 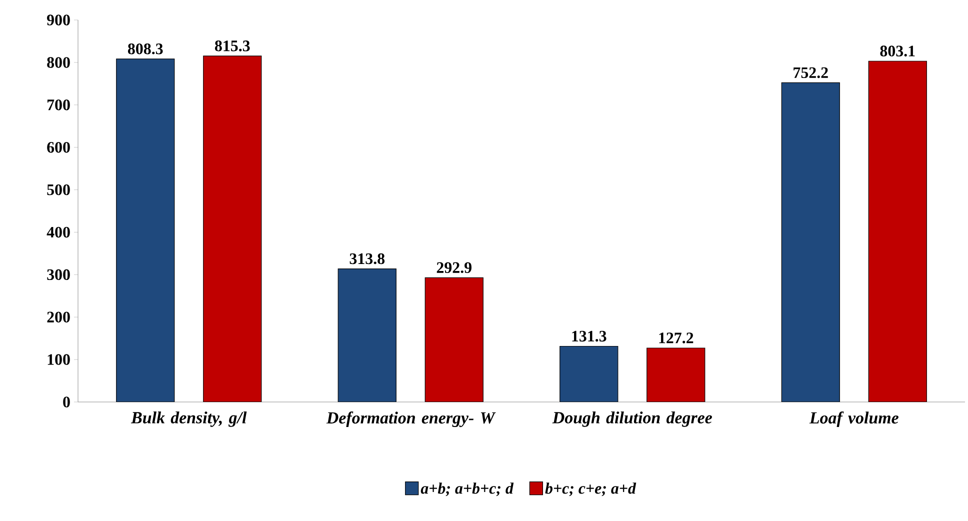 I want to click on data-label: 815.3, so click(x=232, y=46).